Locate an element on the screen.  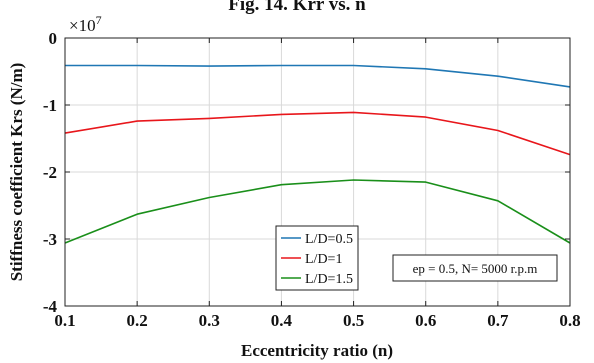
x-axis-label: Eccentricity ratio (n) is located at coordinates (317, 350).